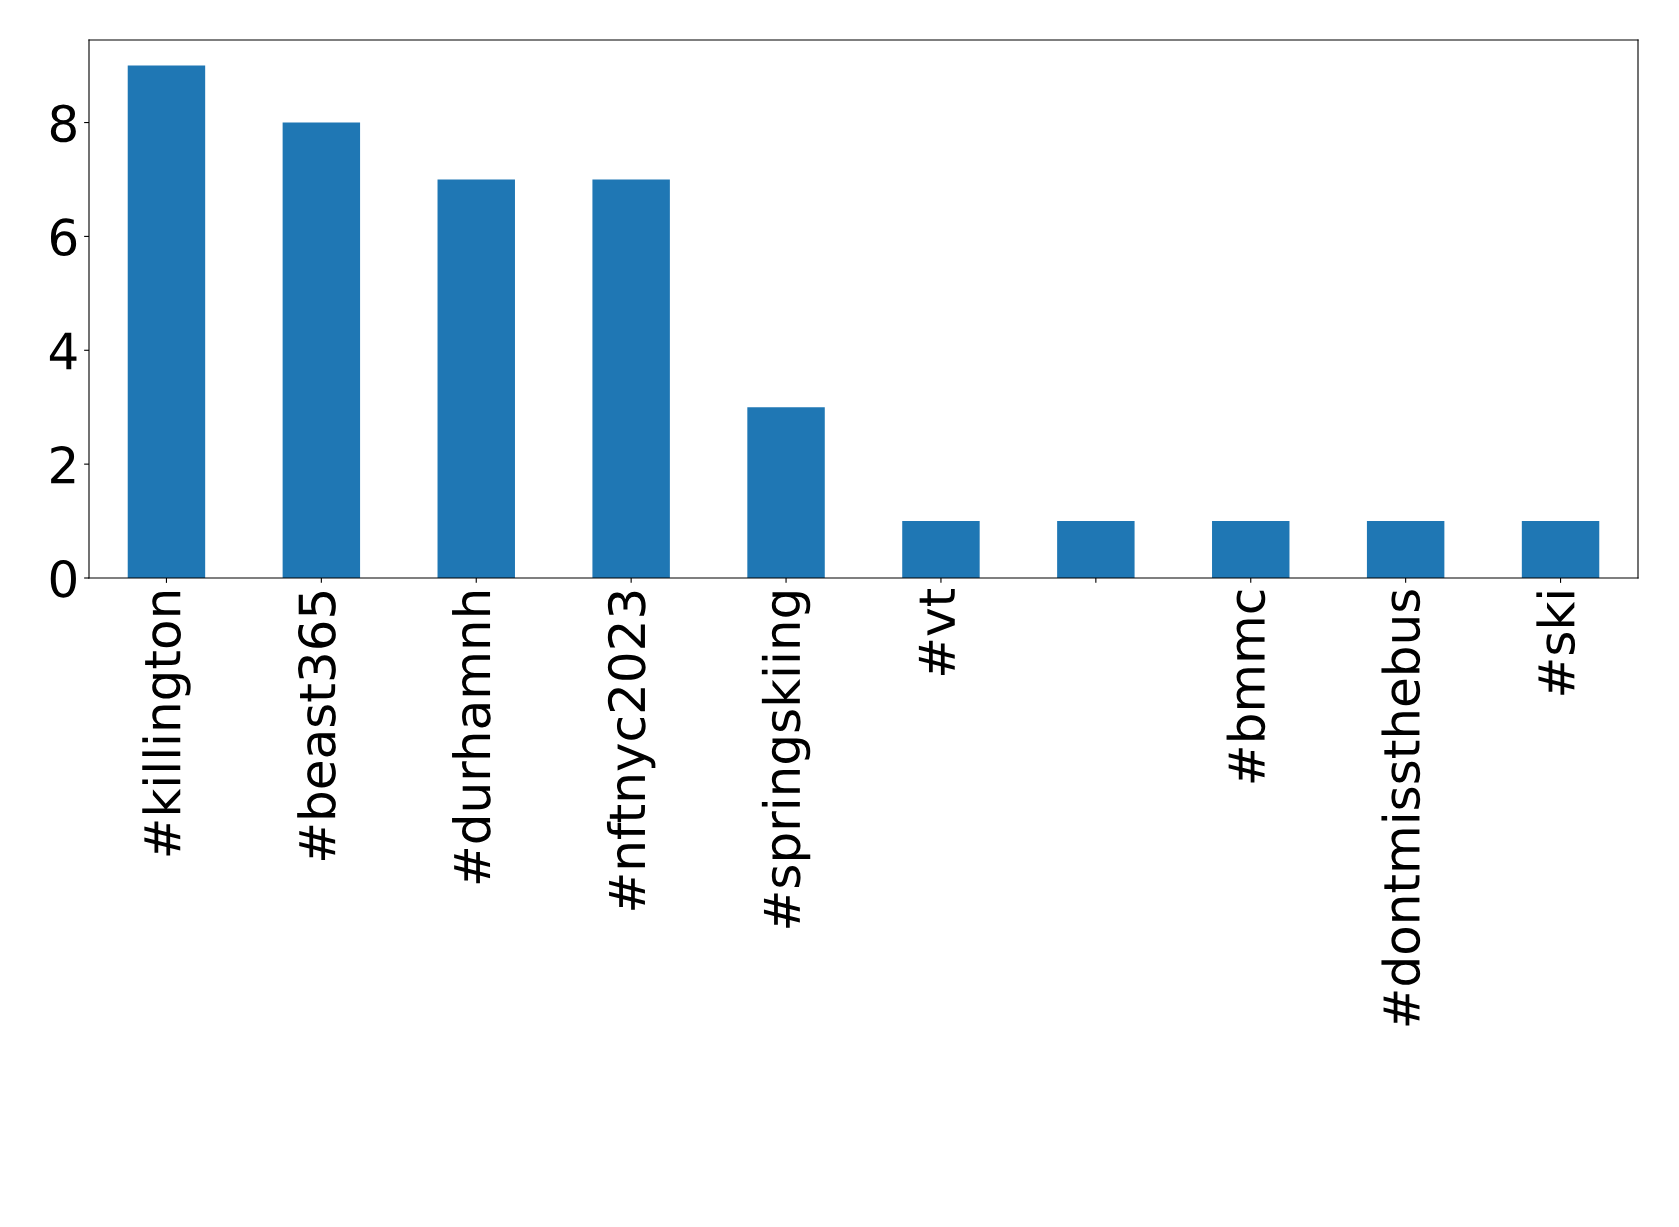  Describe the element at coordinates (166, 723) in the screenshot. I see `x-tick-label: #killington` at that location.